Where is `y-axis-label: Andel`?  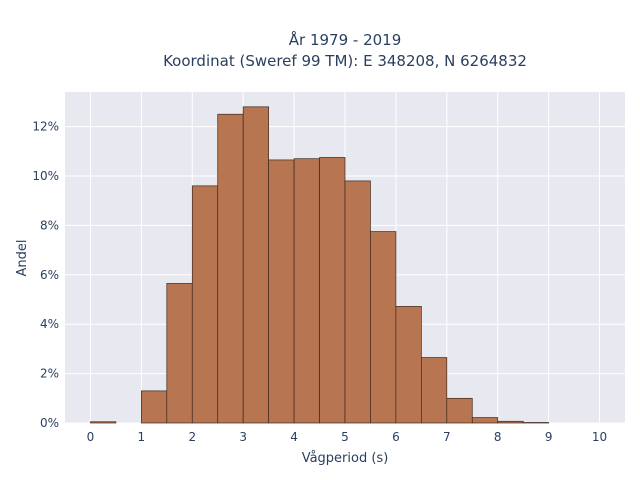
y-axis-label: Andel is located at coordinates (22, 258).